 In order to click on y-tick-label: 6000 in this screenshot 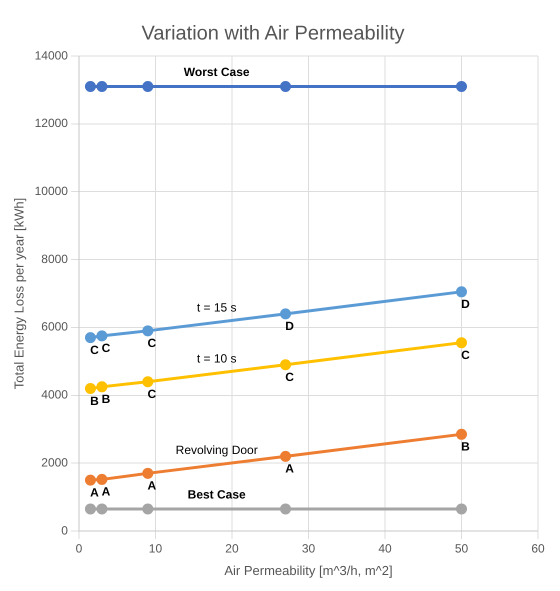, I will do `click(54, 327)`.